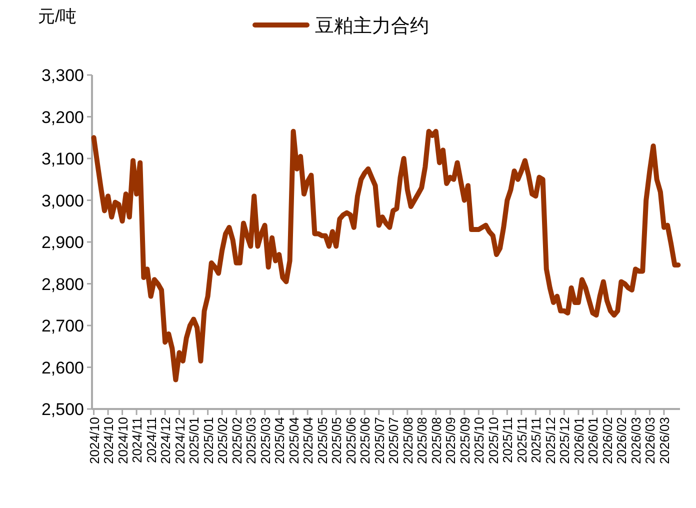 The image size is (696, 508). I want to click on y-tick-label: 3,300, so click(62, 75).